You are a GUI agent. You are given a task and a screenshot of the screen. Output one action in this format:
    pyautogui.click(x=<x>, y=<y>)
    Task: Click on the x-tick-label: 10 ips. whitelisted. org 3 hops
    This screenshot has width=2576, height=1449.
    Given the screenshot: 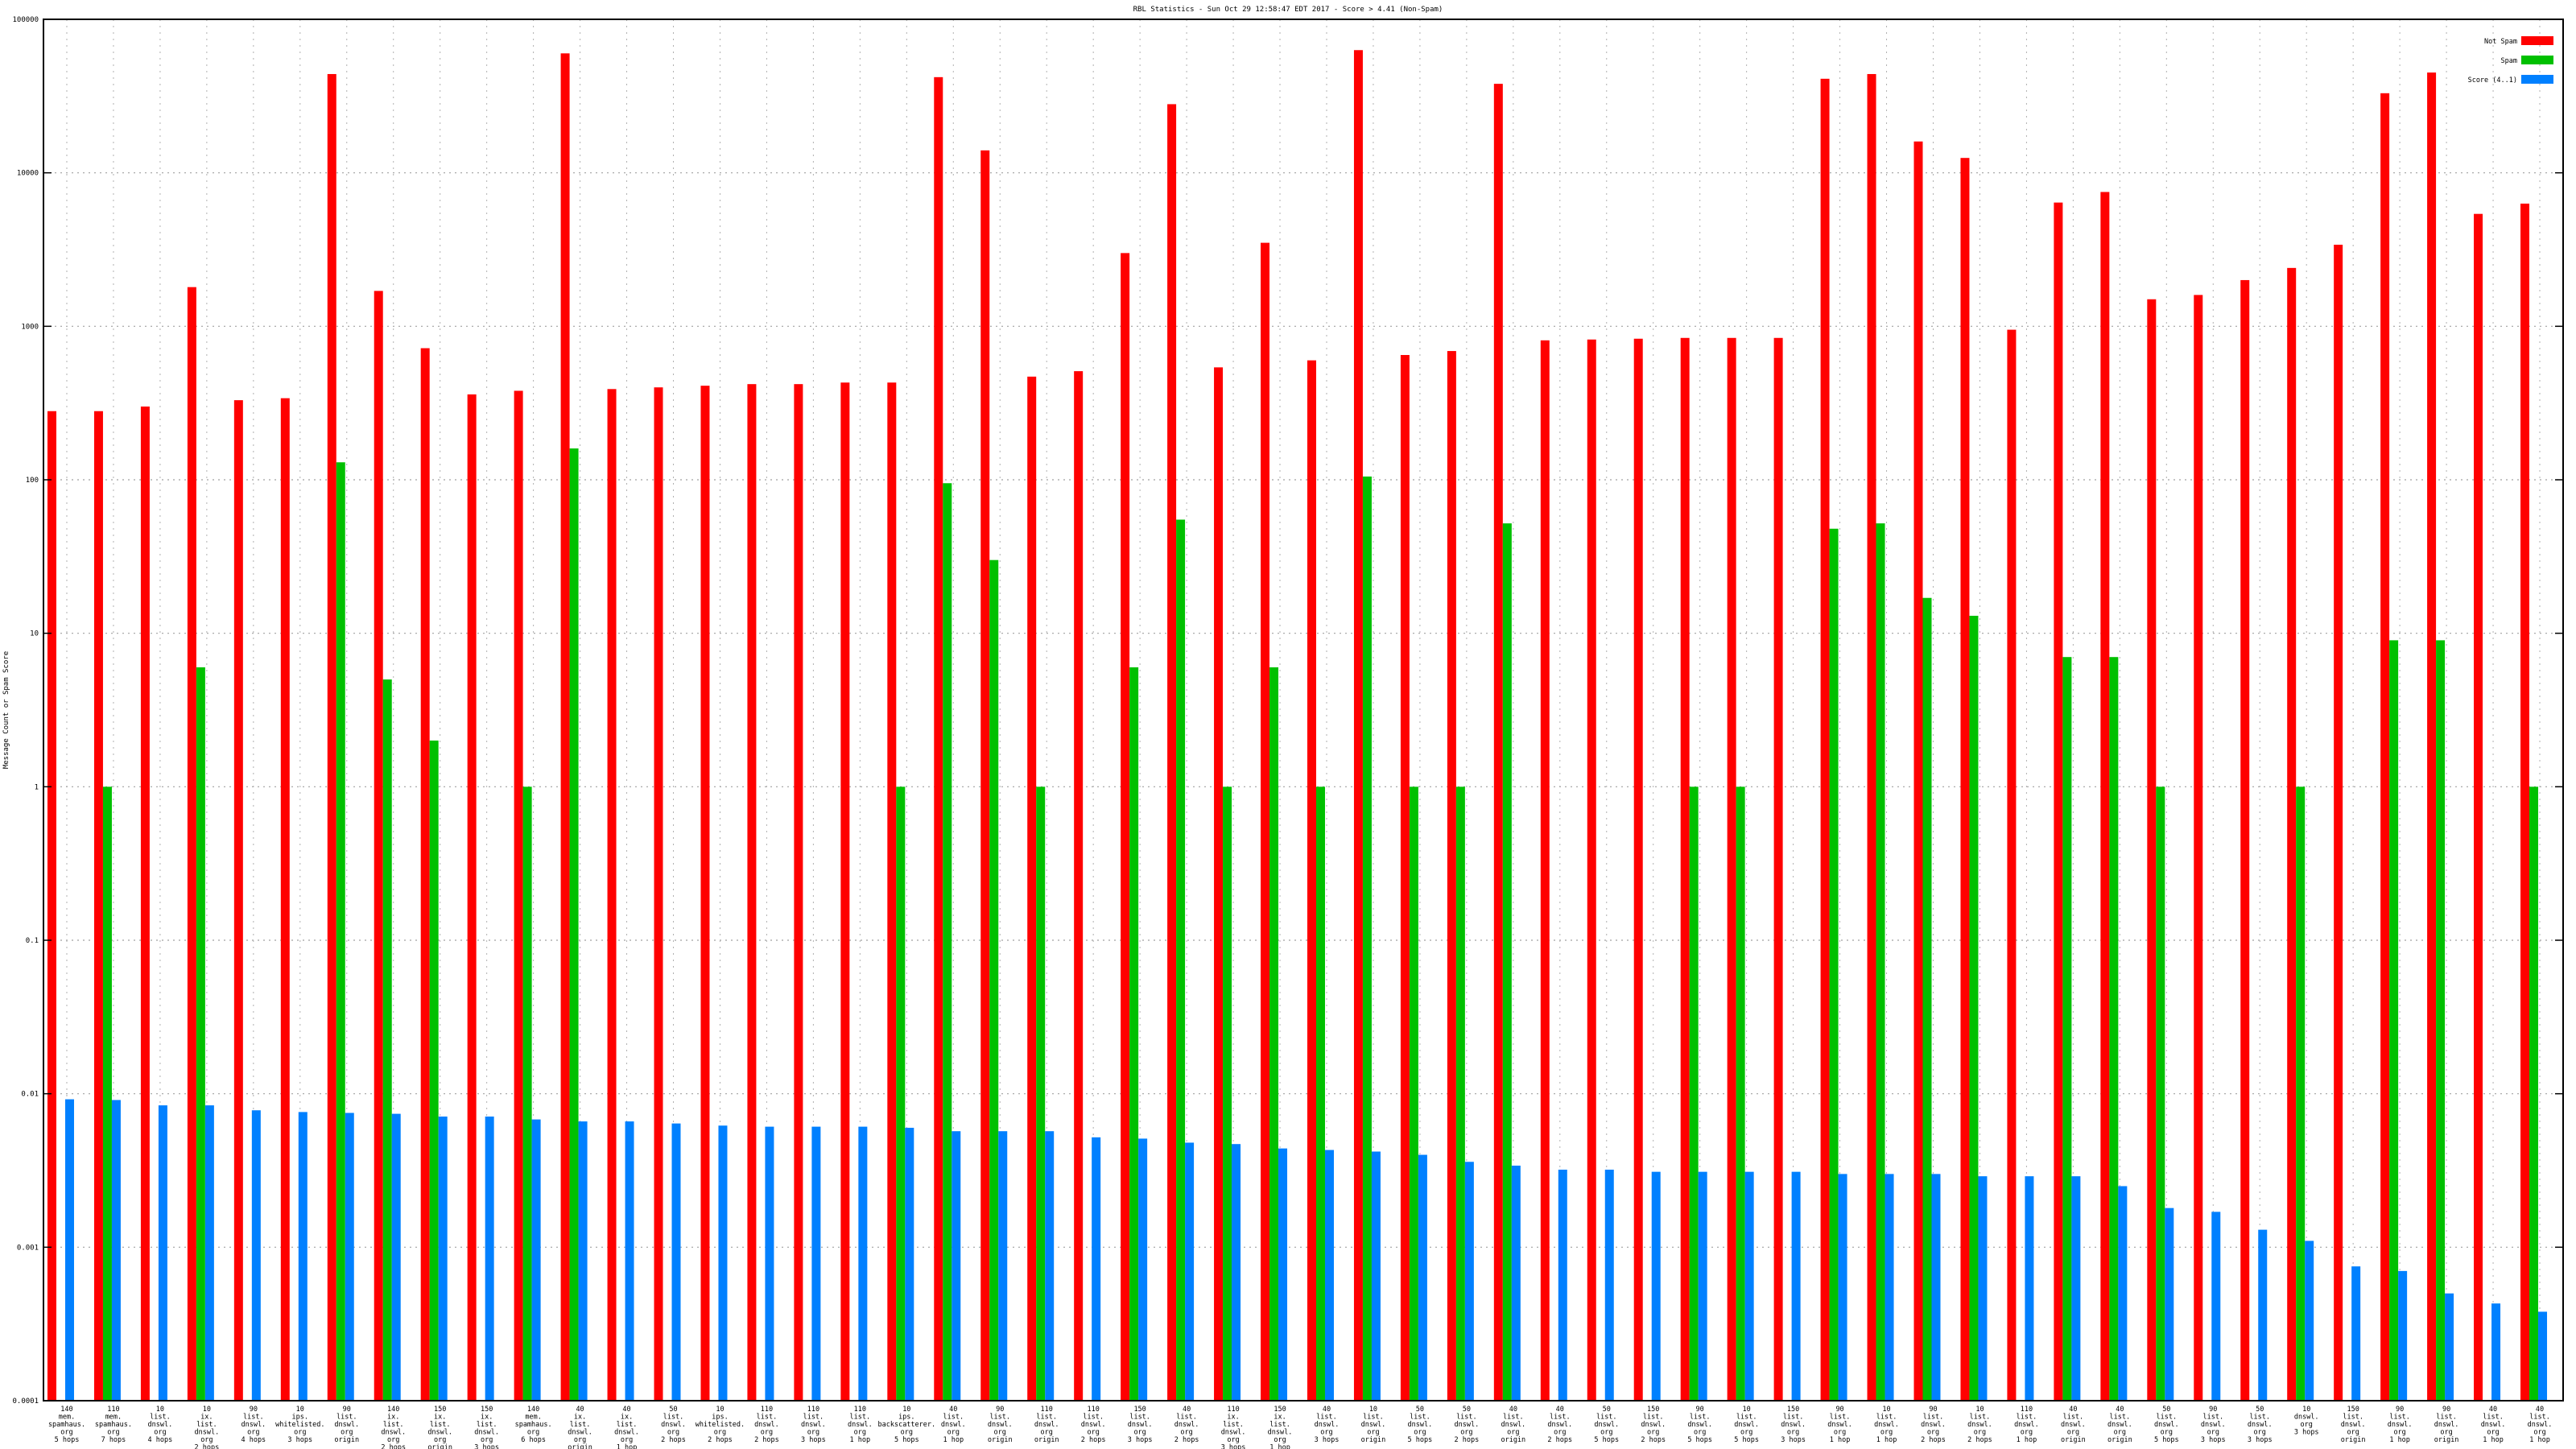 What is the action you would take?
    pyautogui.click(x=299, y=1425)
    